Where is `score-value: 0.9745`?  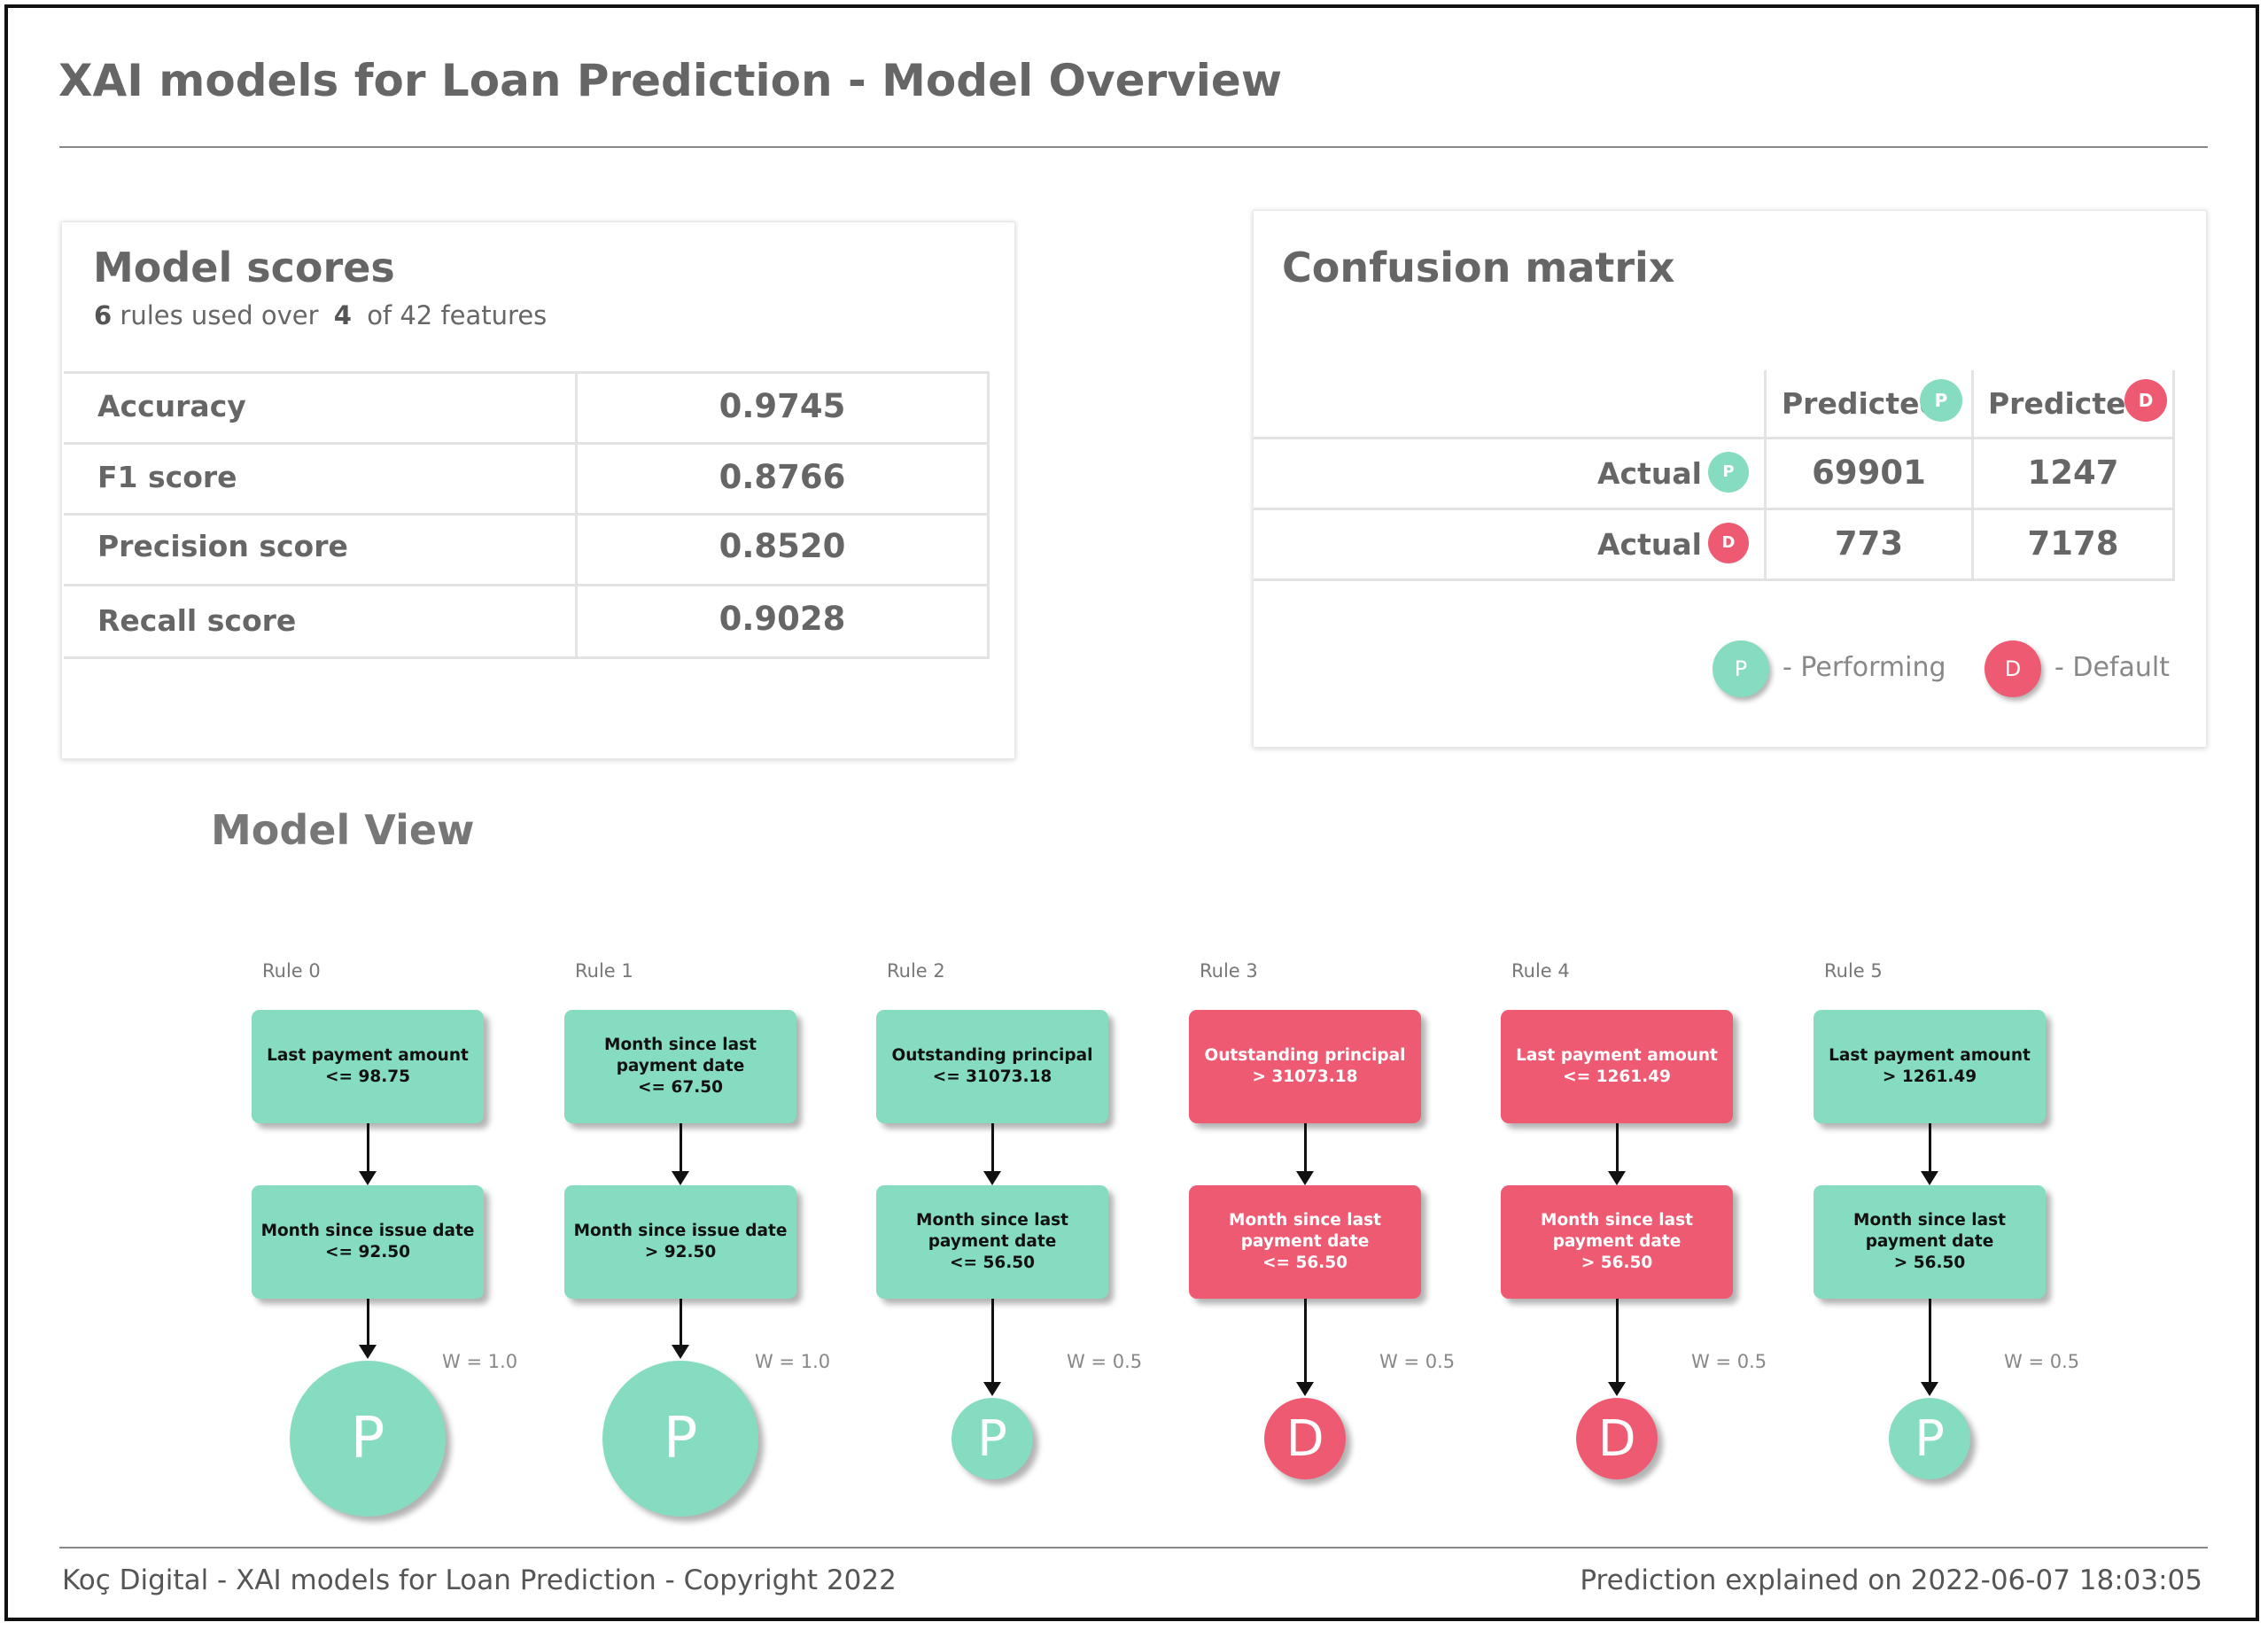
score-value: 0.9745 is located at coordinates (782, 406).